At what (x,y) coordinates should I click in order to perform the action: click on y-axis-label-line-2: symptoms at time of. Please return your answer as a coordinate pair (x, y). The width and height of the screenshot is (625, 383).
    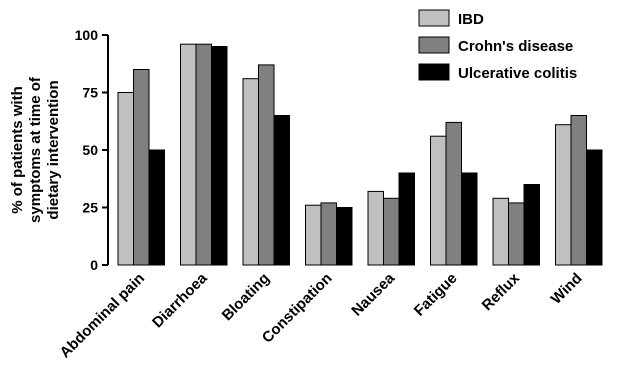
    Looking at the image, I should click on (35, 149).